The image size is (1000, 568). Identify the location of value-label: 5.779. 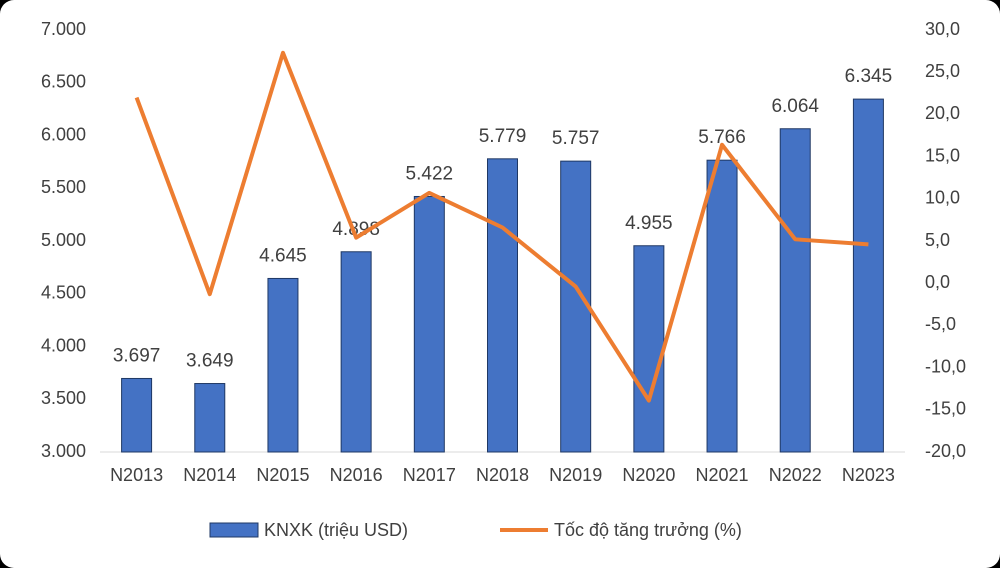
(503, 136).